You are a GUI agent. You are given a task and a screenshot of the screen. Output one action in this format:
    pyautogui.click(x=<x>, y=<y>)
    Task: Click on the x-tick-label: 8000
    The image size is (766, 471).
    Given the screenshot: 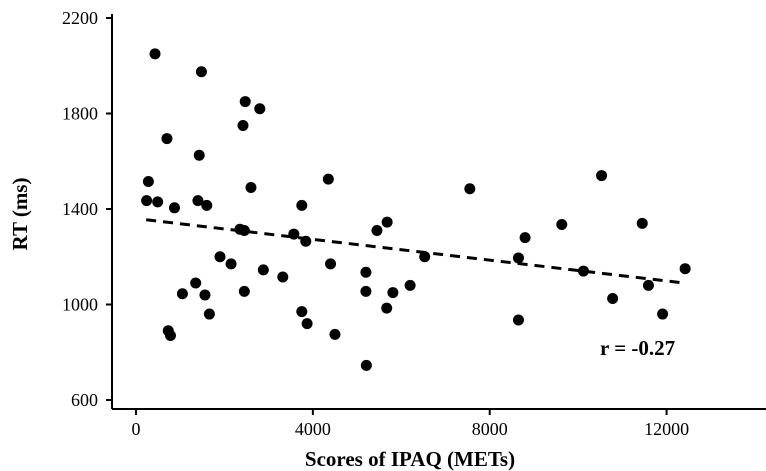 What is the action you would take?
    pyautogui.click(x=490, y=429)
    